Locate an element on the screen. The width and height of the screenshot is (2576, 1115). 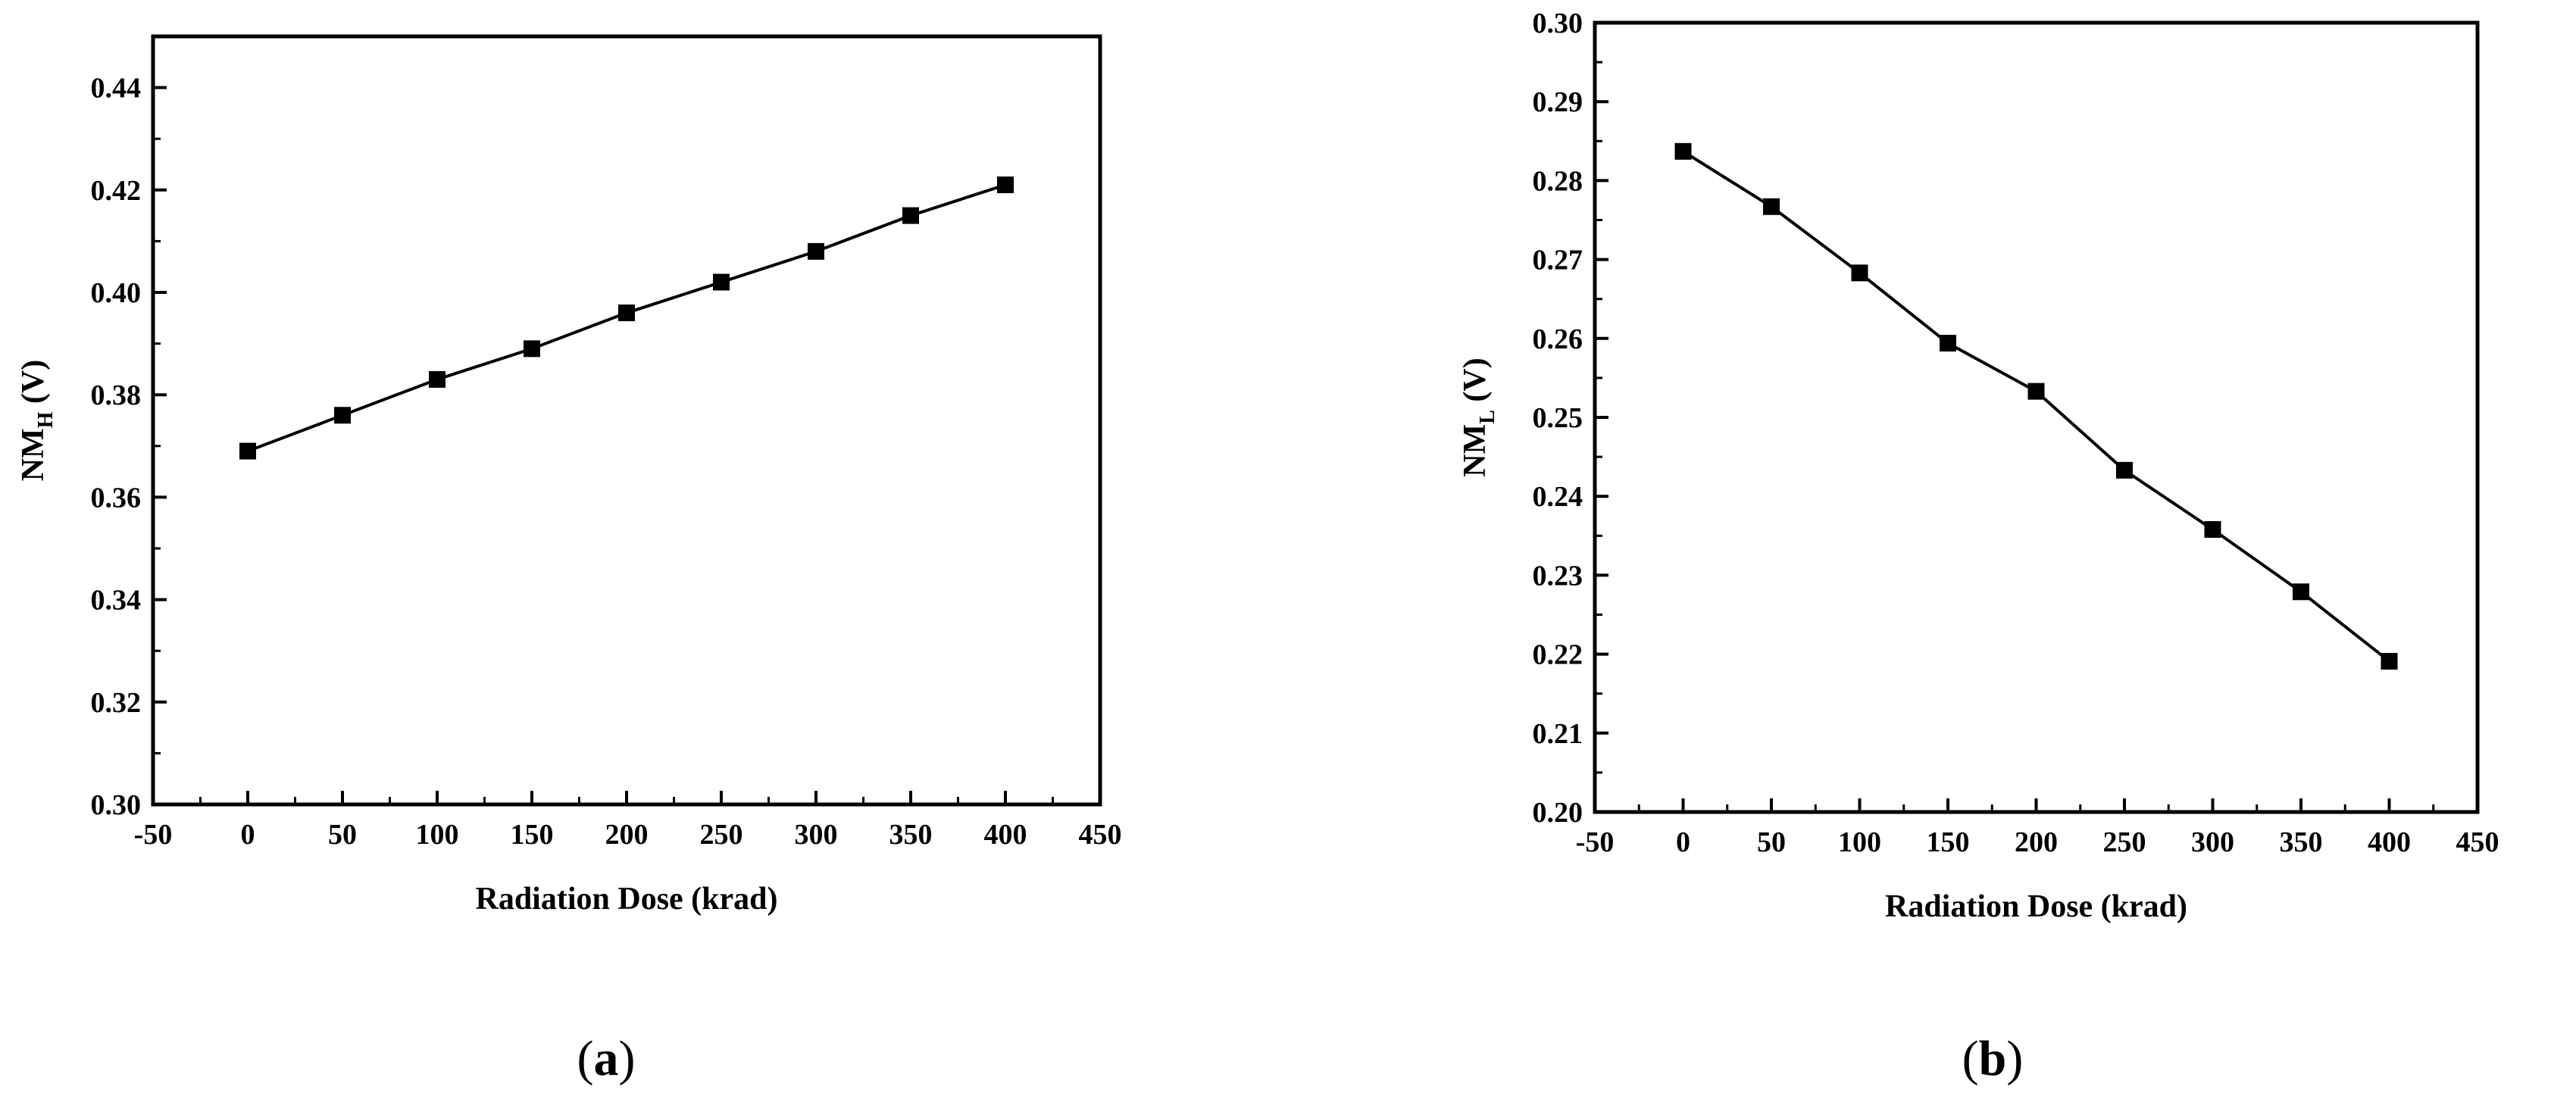
y-tick-label: 0.40 is located at coordinates (117, 293).